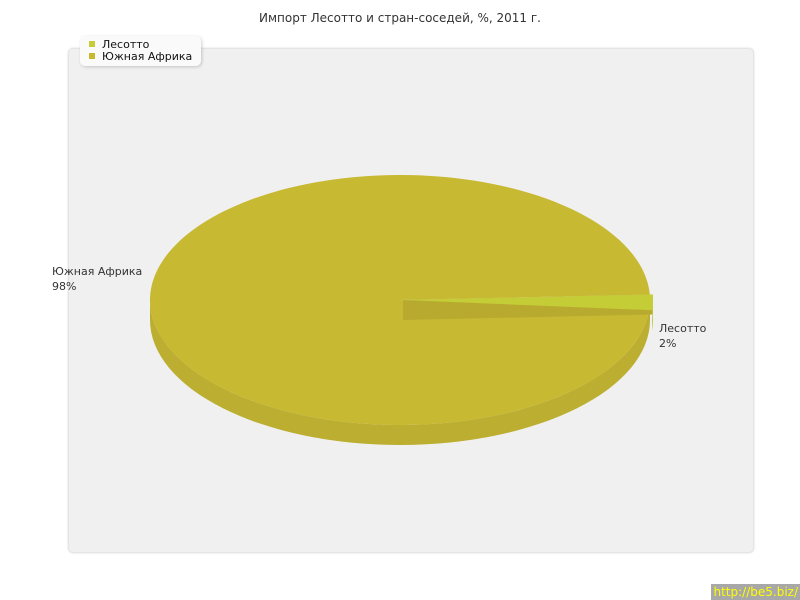 The image size is (800, 600). What do you see at coordinates (528, 302) in the screenshot?
I see `slice-lesotho` at bounding box center [528, 302].